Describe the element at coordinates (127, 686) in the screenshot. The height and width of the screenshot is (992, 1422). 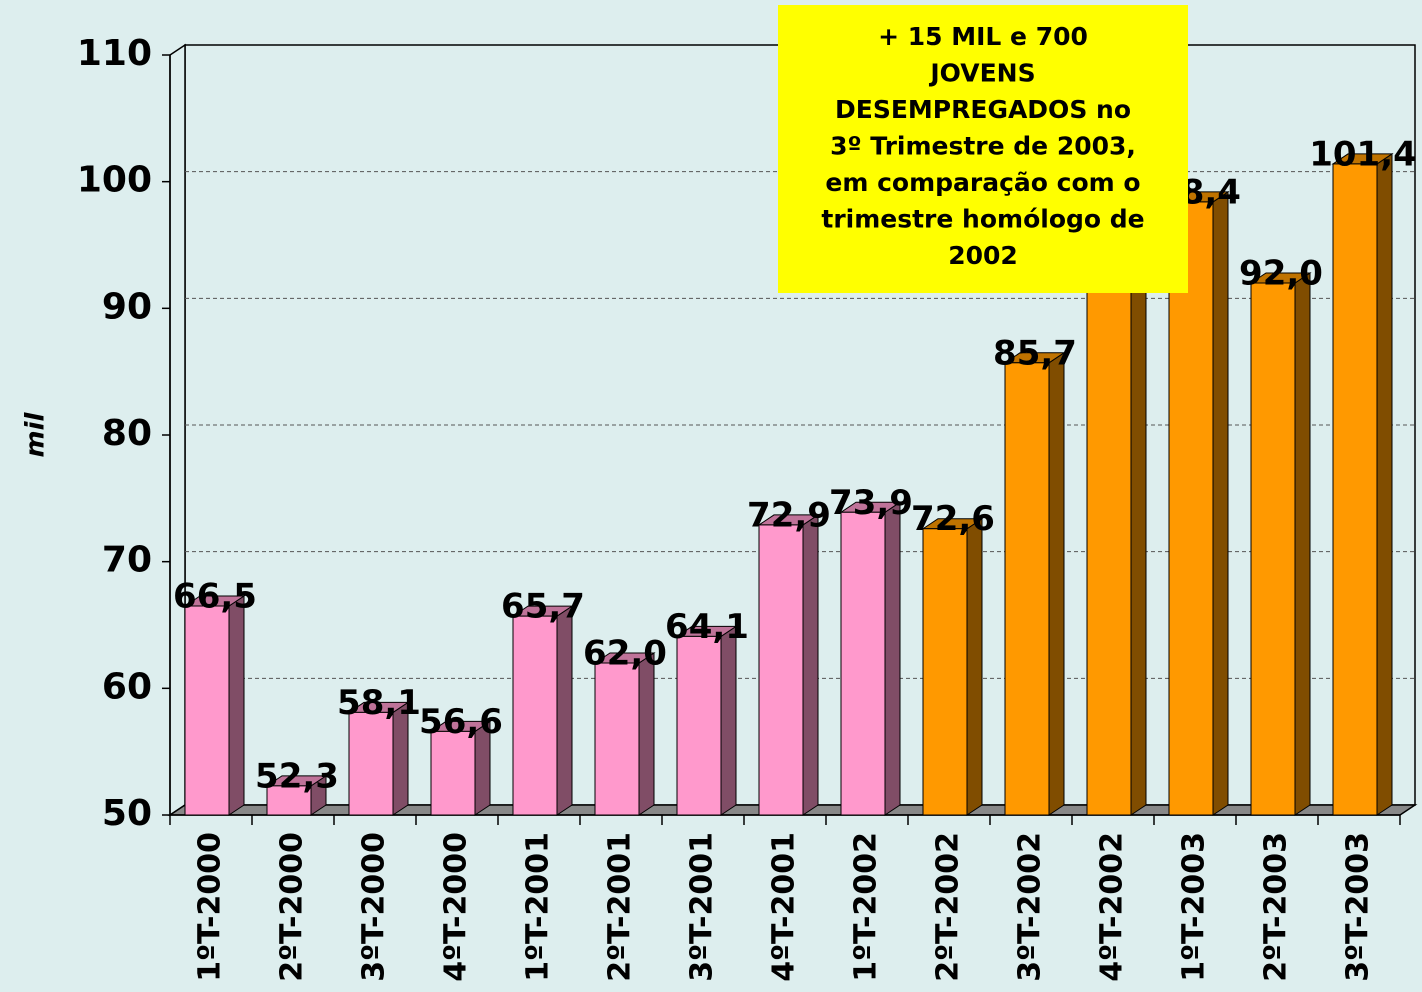
I see `y-tick-label: 60` at that location.